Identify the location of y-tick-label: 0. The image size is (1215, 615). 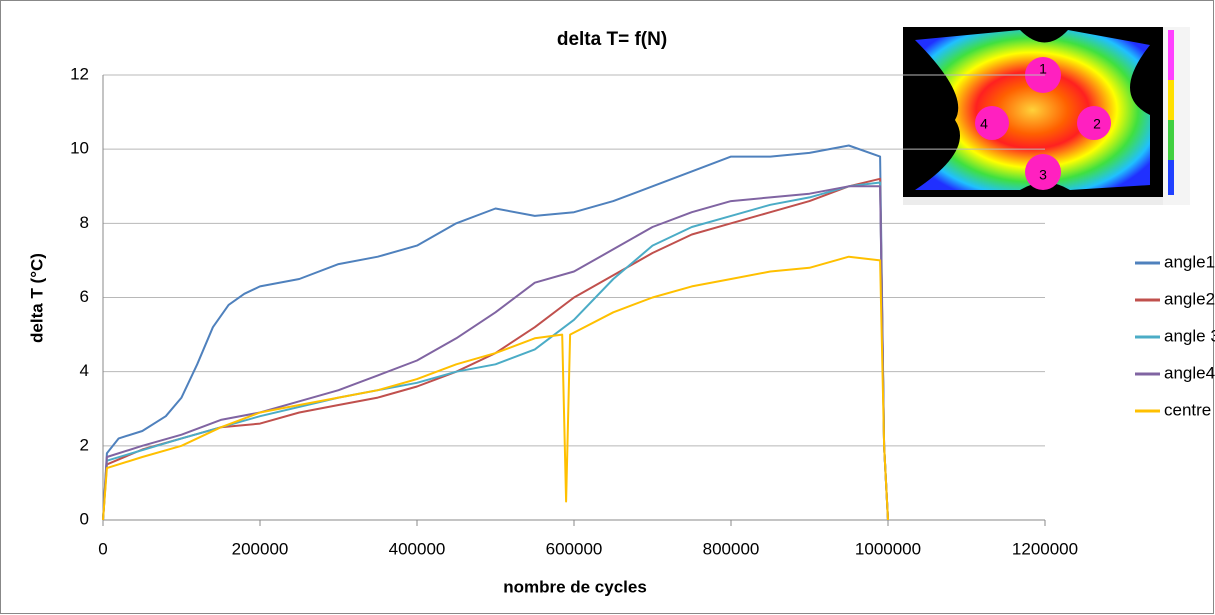
(84, 518).